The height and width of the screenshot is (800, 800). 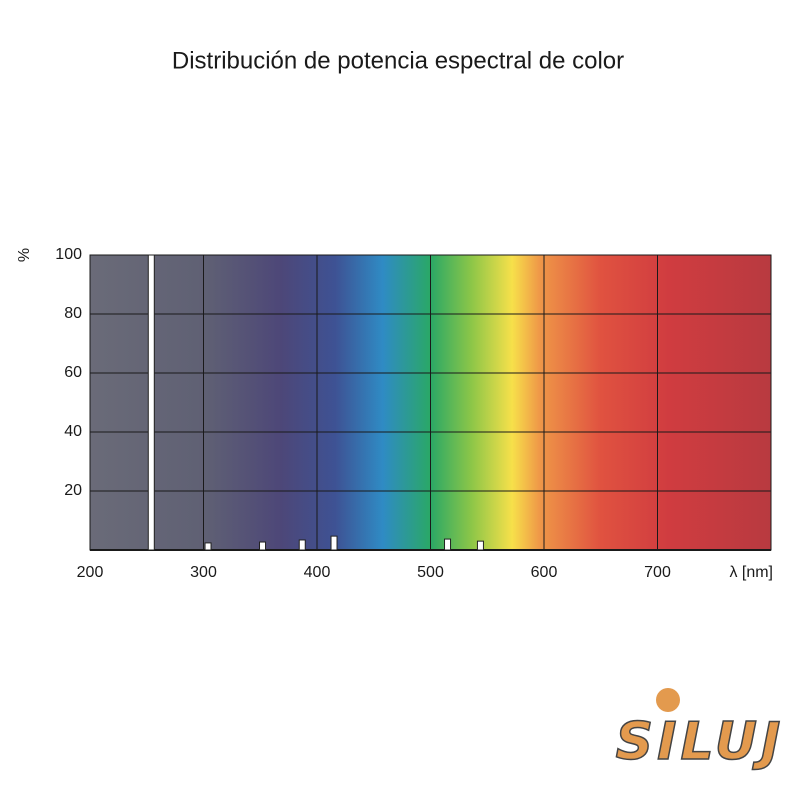 I want to click on x-axis-label: λ [nm], so click(x=751, y=572).